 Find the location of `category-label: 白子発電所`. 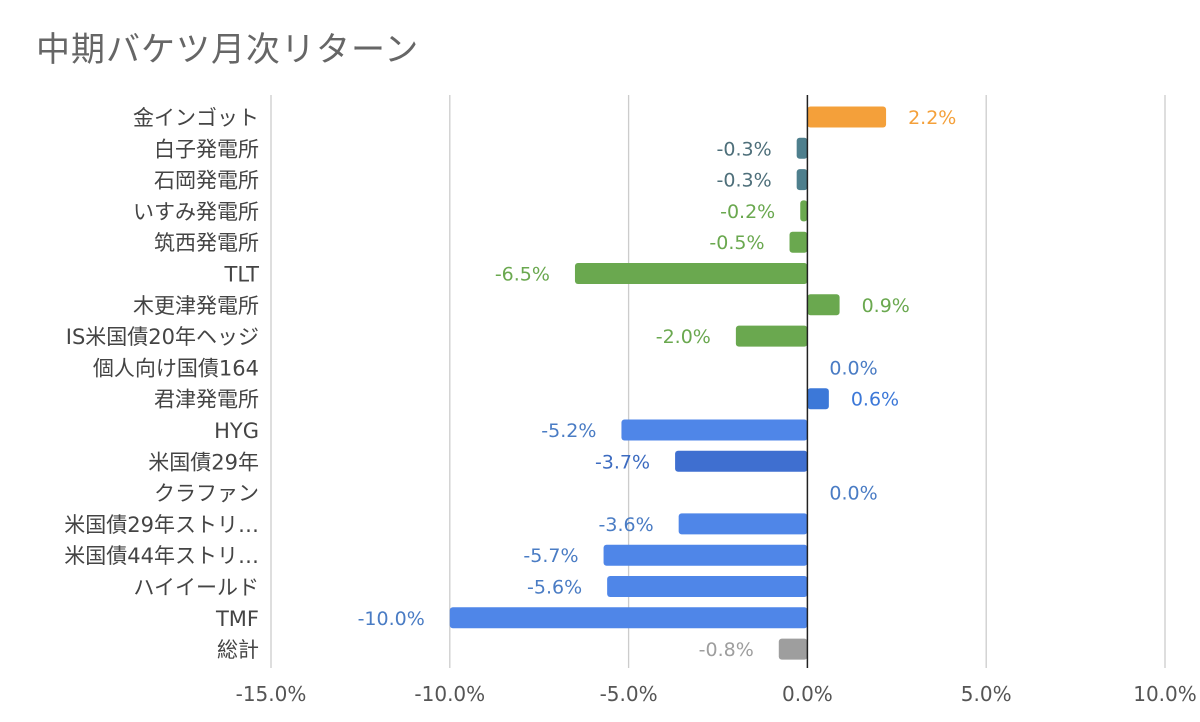

category-label: 白子発電所 is located at coordinates (206, 149).